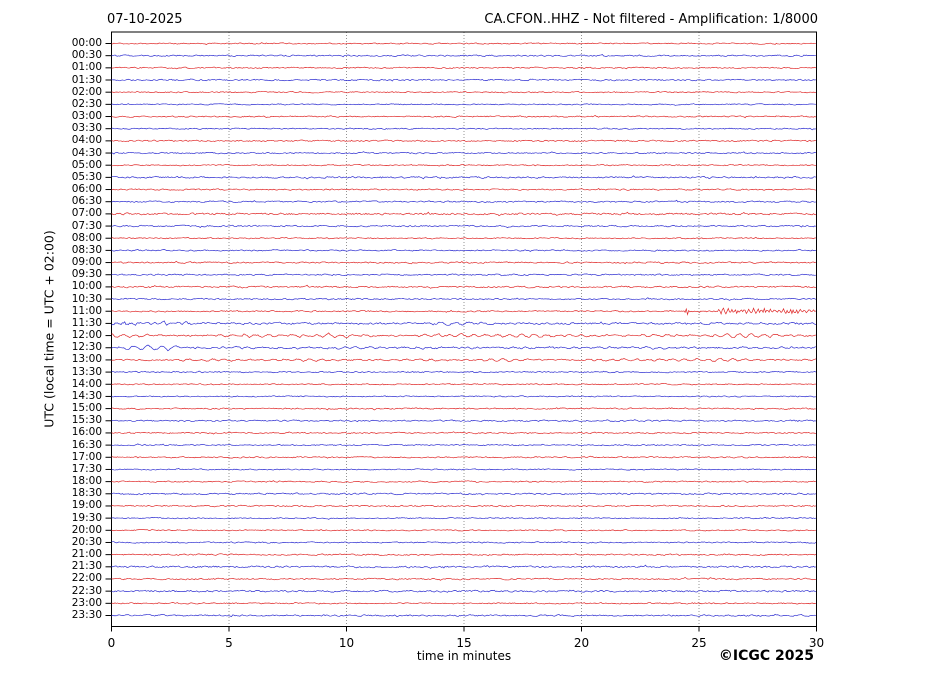  I want to click on row-label-21:30: 21:30, so click(86, 566).